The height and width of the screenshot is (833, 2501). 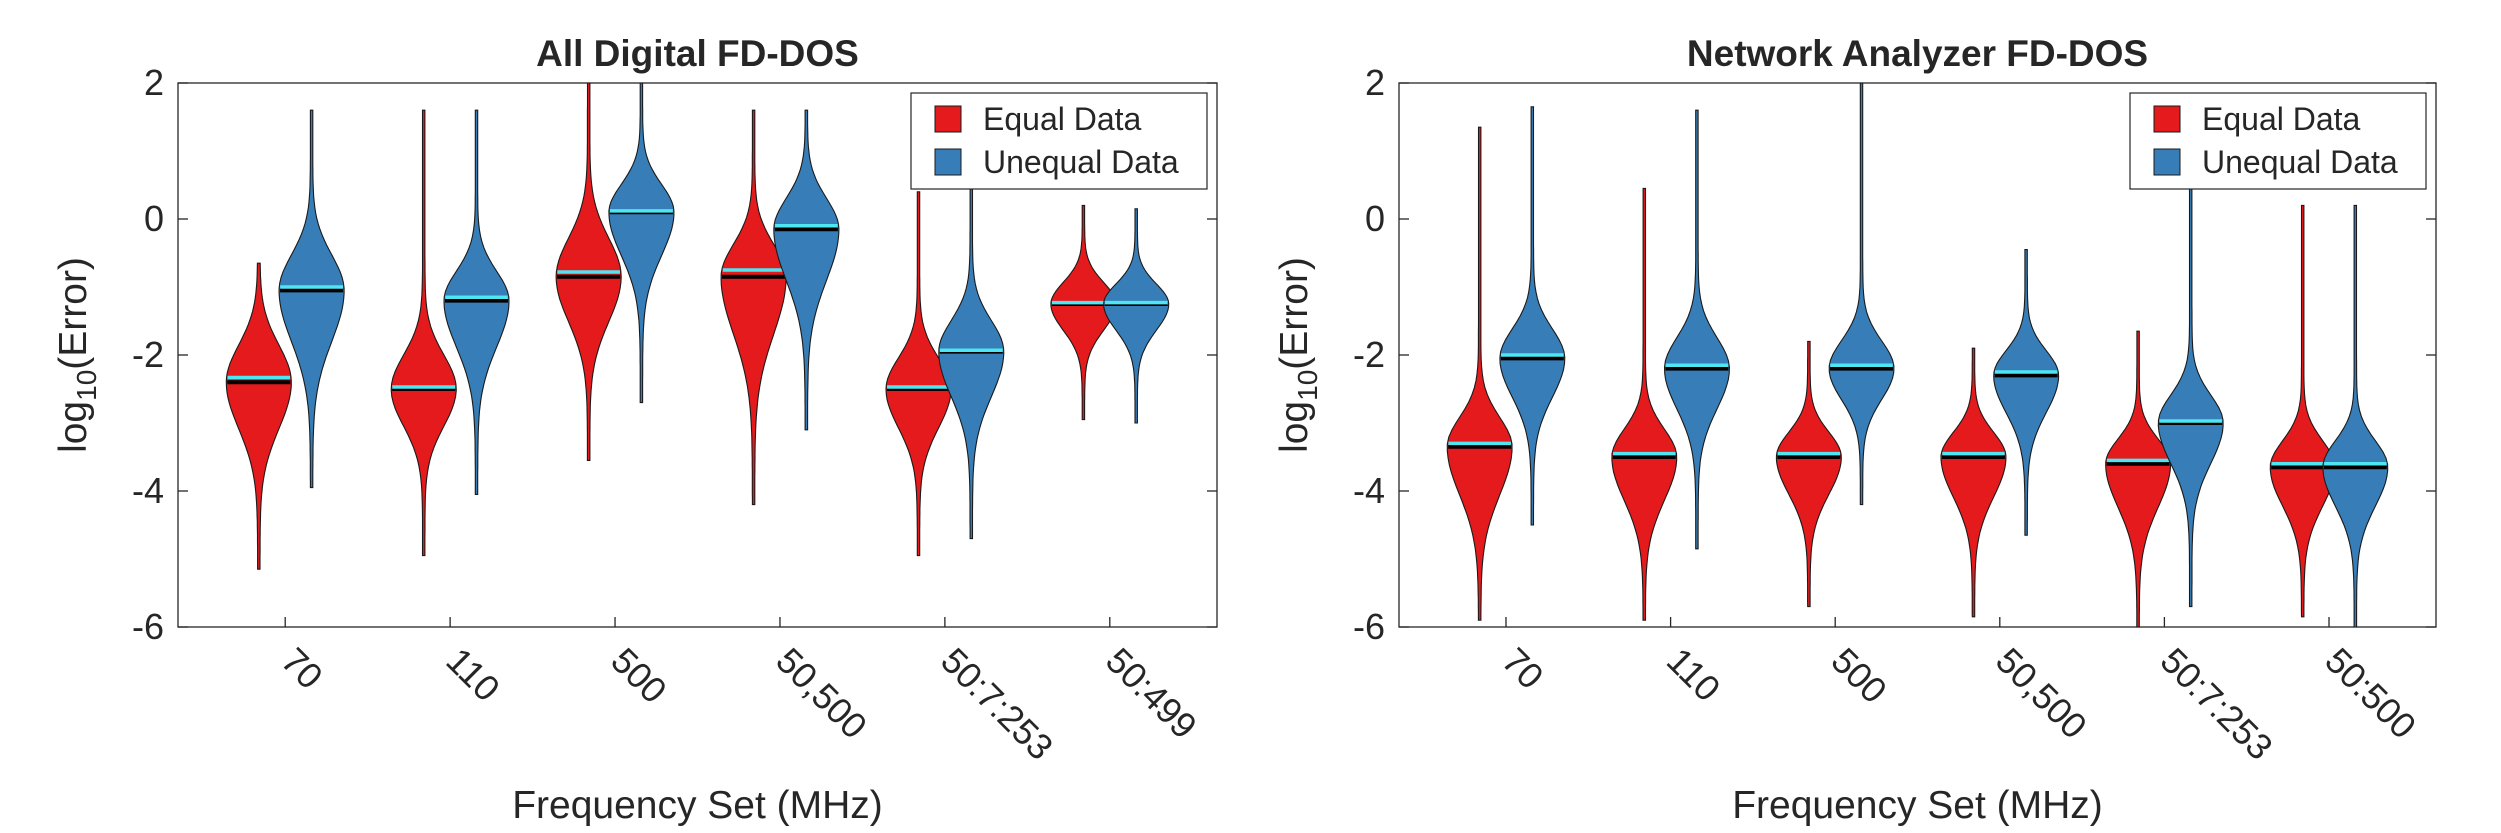 What do you see at coordinates (1917, 53) in the screenshot?
I see `chart-title: Network Analyzer FD-DOS` at bounding box center [1917, 53].